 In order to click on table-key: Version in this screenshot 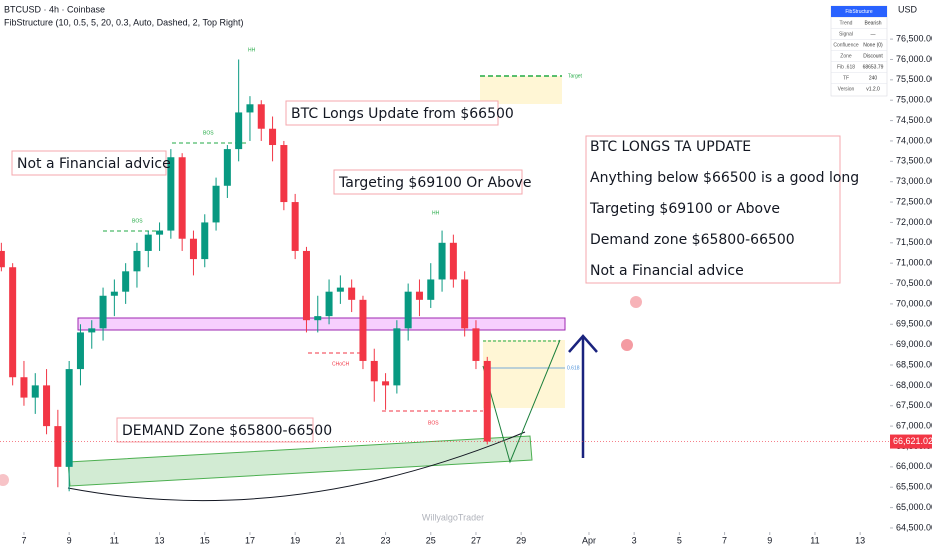, I will do `click(846, 89)`.